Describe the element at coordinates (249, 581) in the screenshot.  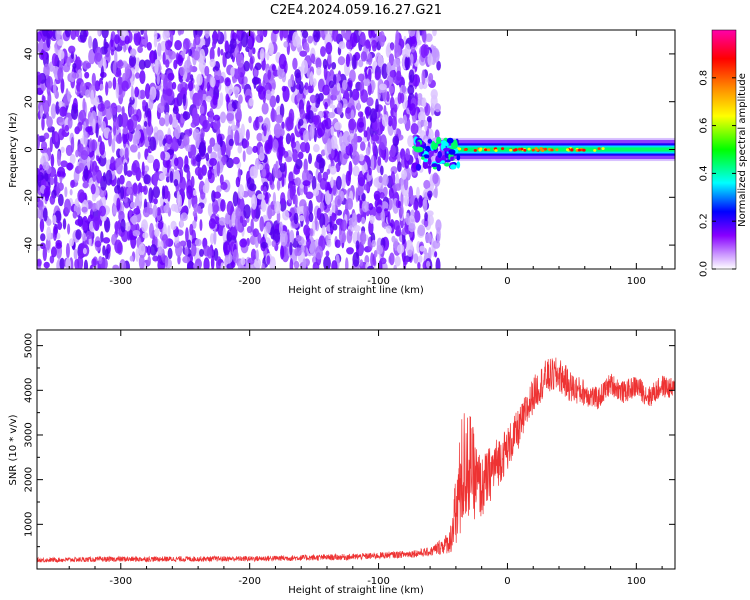
I see `x-tick-label: -200` at that location.